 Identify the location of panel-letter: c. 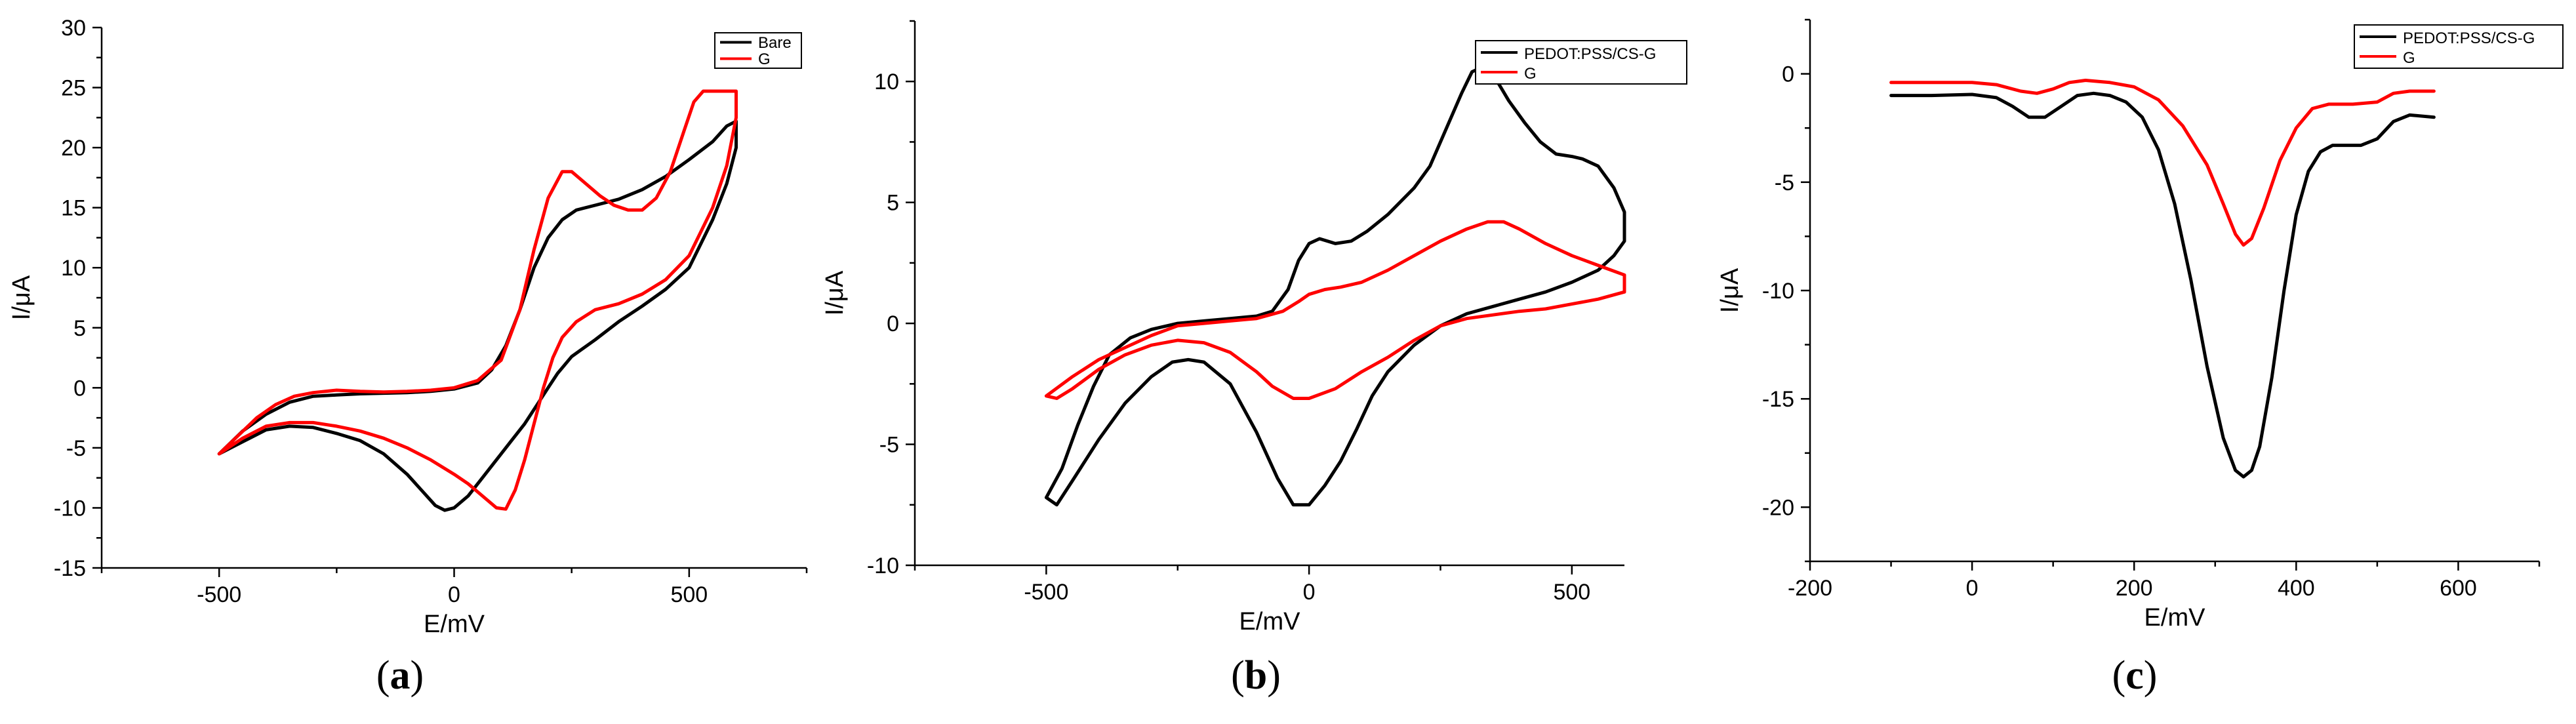
(2134, 675).